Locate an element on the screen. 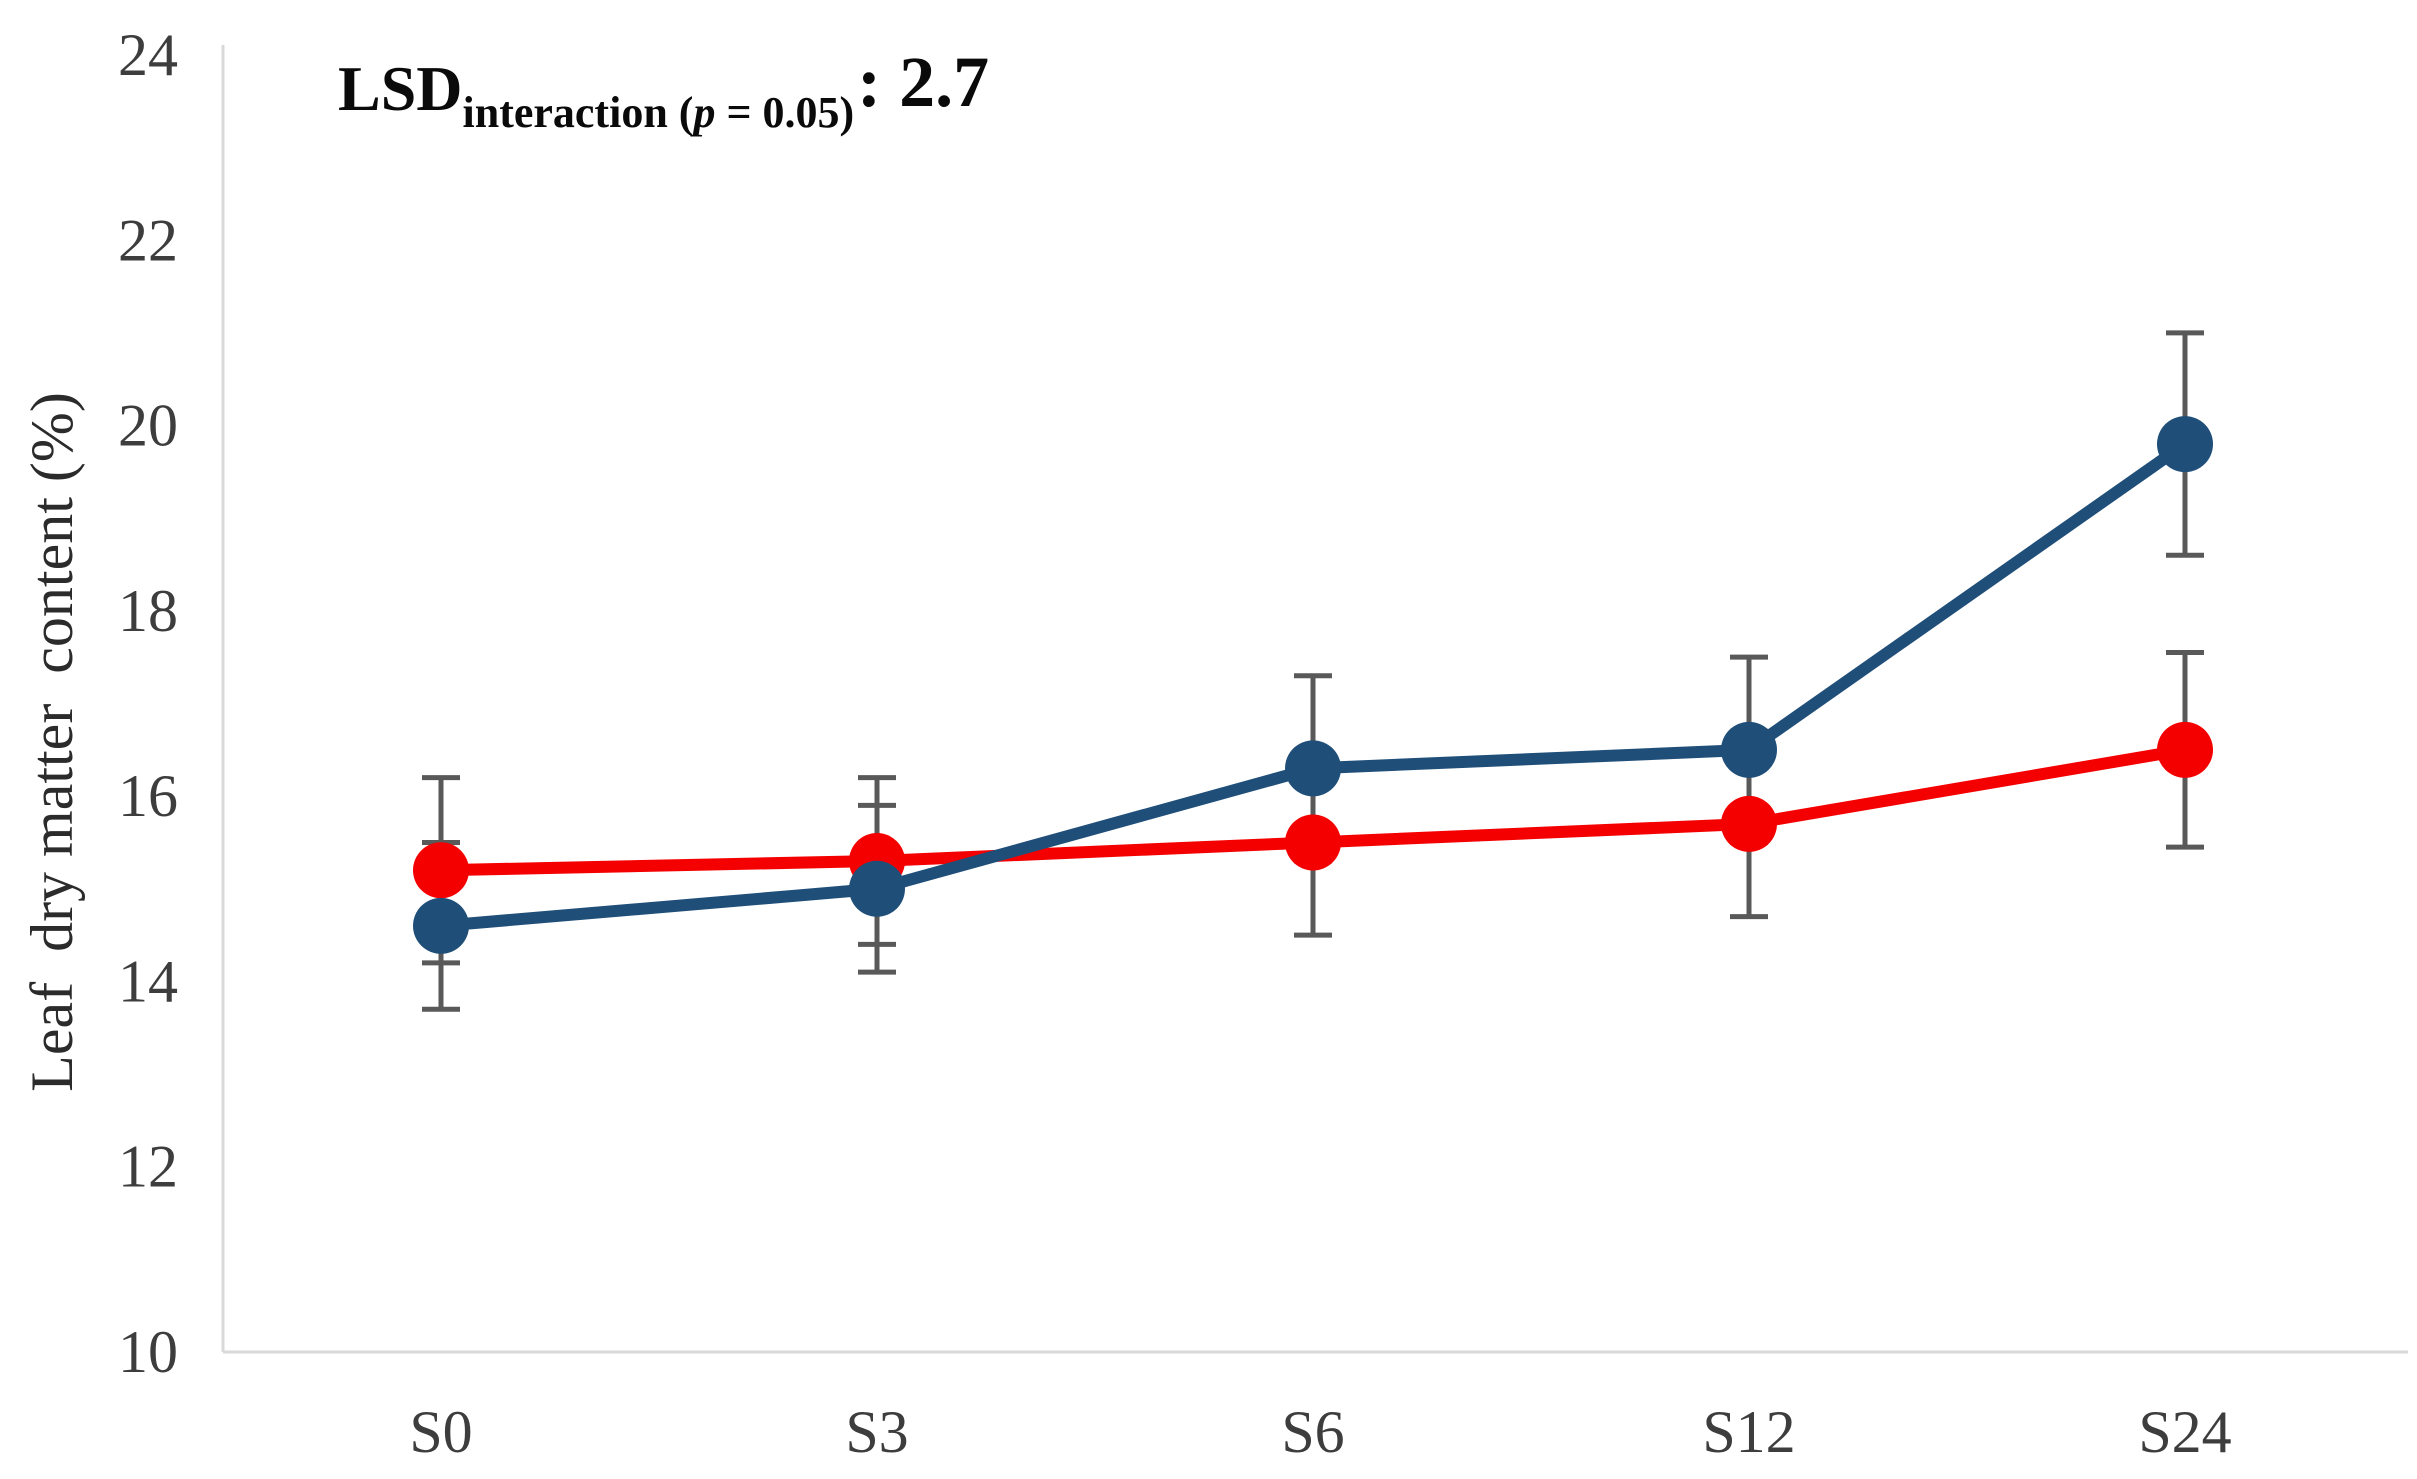 The height and width of the screenshot is (1479, 2417). x-axis-tick-labels: S0 S3 S6 S12 S24 is located at coordinates (1320, 1432).